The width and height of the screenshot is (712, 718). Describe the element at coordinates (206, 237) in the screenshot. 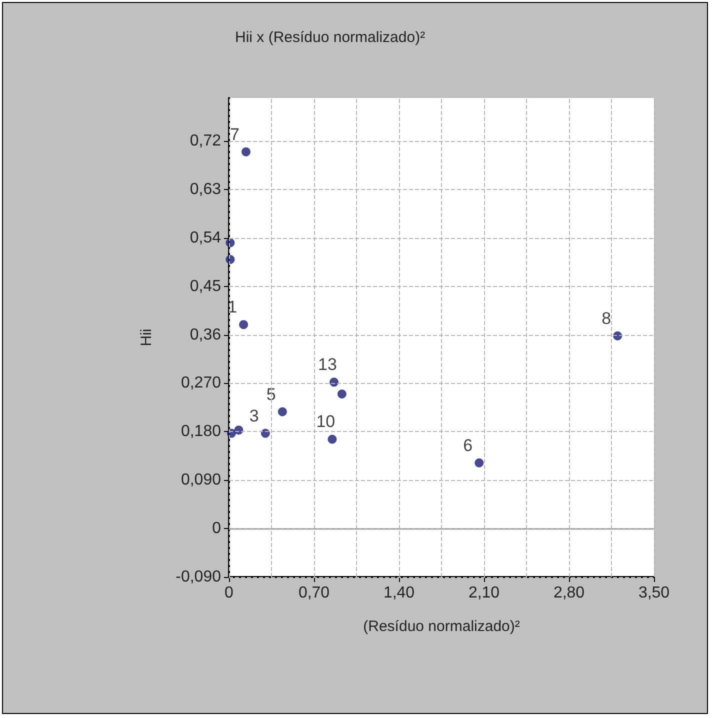

I see `y-tick-label: 0,54` at that location.